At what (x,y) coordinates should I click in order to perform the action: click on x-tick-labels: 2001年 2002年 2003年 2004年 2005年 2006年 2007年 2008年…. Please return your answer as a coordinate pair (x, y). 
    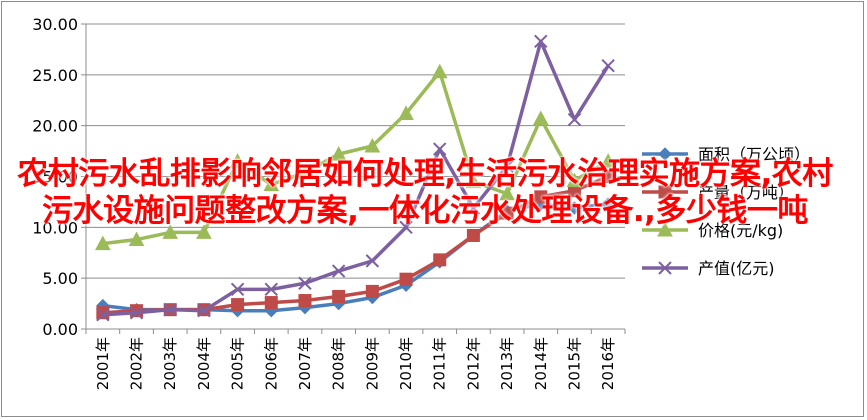
    Looking at the image, I should click on (355, 363).